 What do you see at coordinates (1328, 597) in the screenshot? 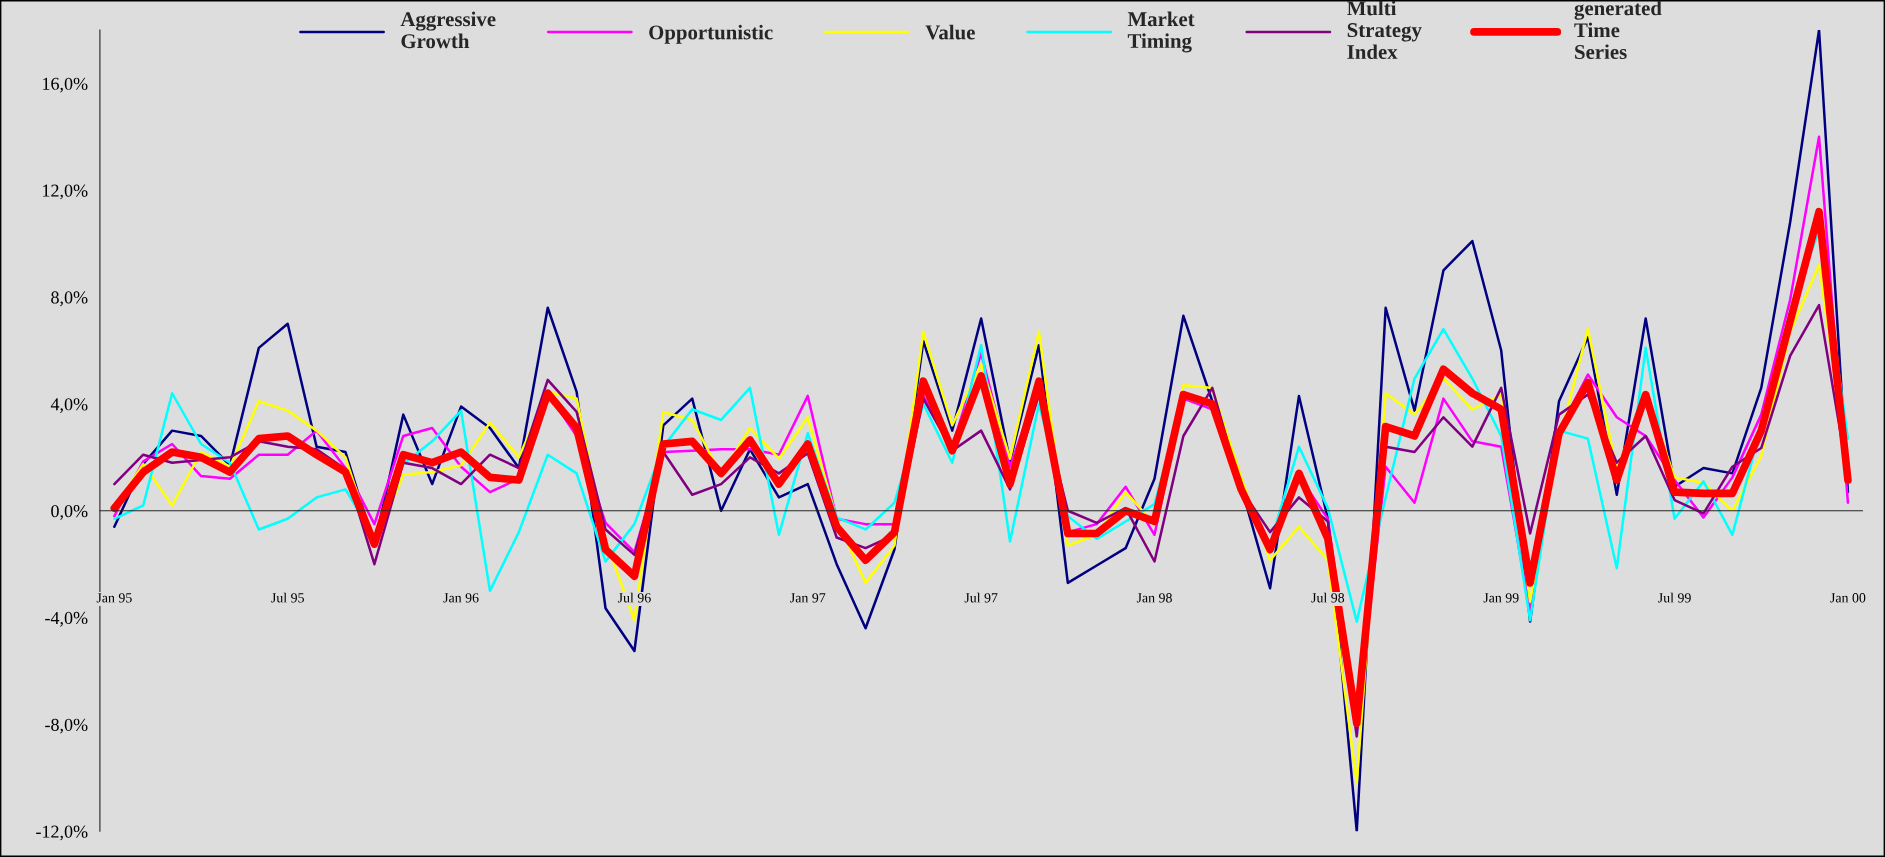
I see `x-tick-label: Jul 98` at bounding box center [1328, 597].